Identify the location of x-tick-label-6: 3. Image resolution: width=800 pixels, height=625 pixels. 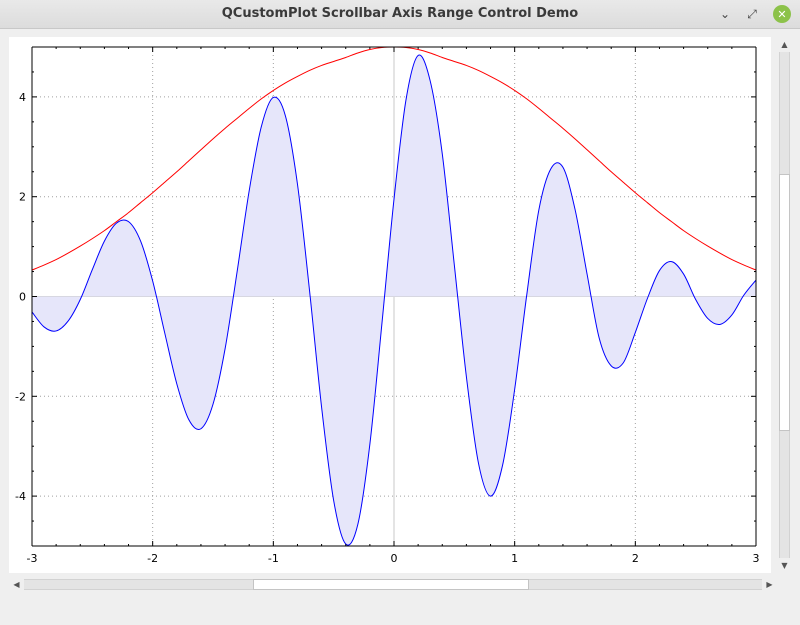
(756, 558).